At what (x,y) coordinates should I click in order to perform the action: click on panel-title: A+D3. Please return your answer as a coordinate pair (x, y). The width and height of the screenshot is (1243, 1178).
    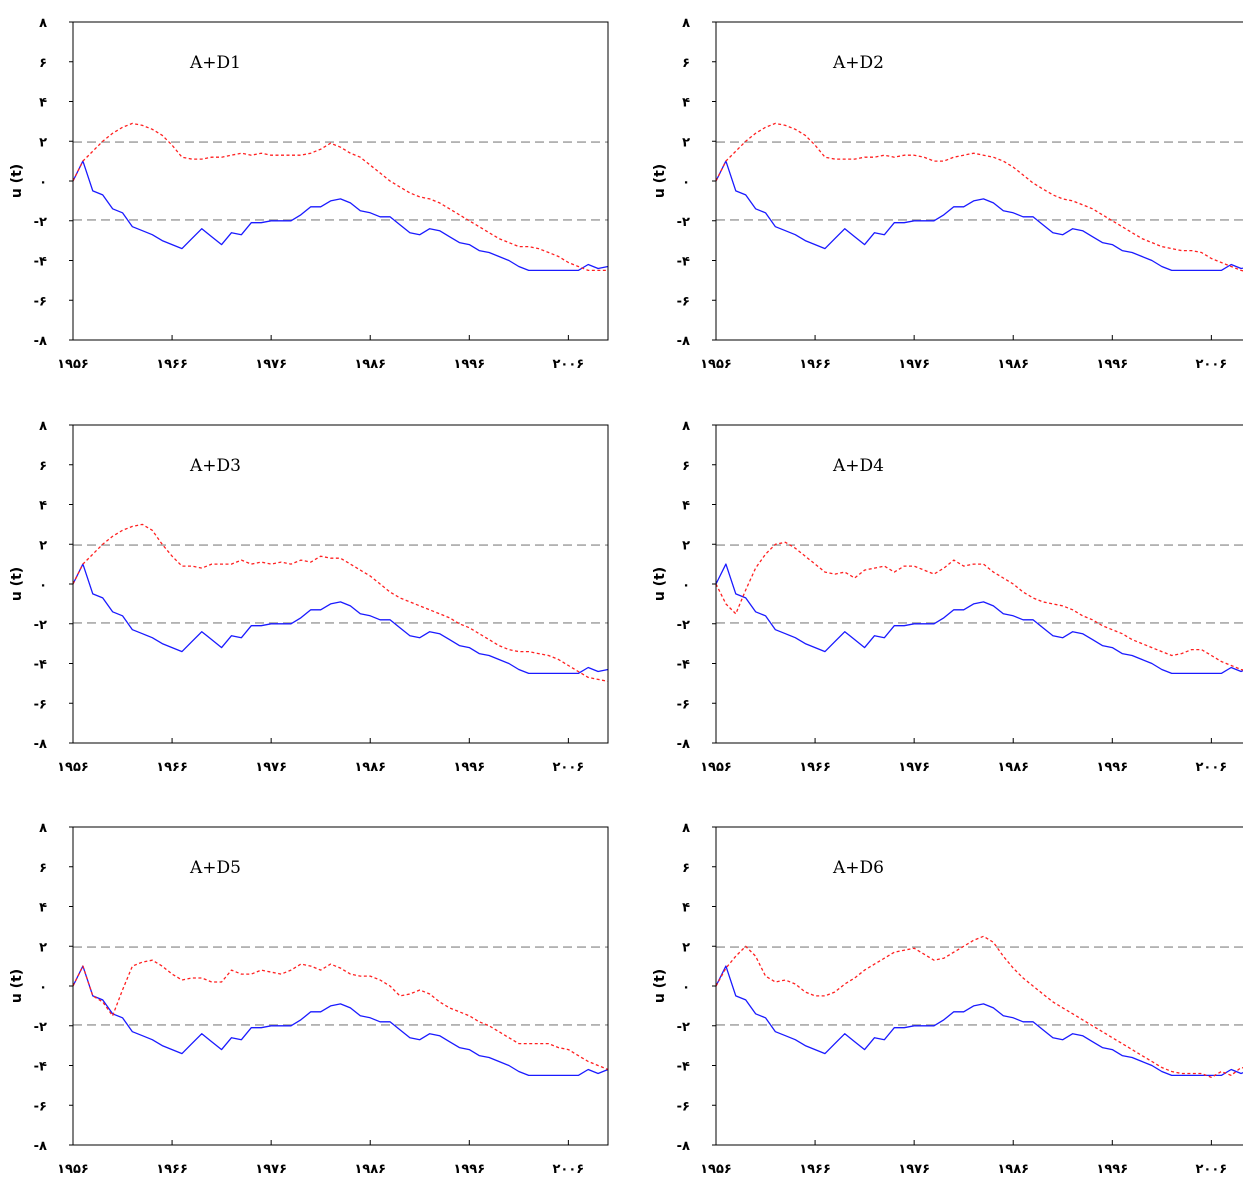
    Looking at the image, I should click on (215, 466).